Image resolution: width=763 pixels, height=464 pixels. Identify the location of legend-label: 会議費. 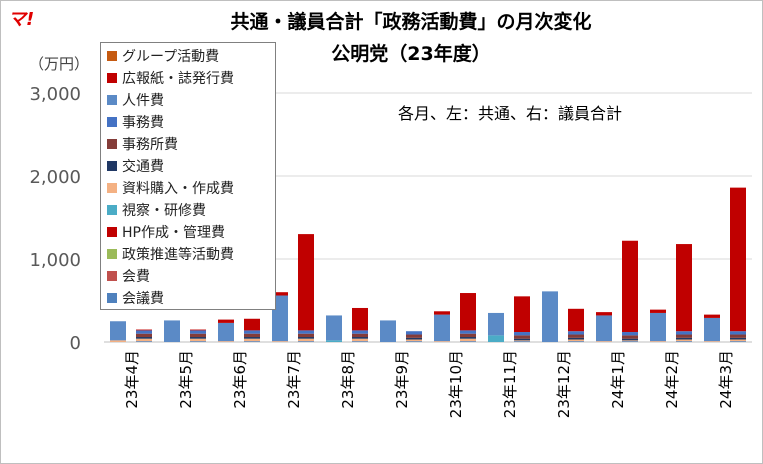
(143, 299).